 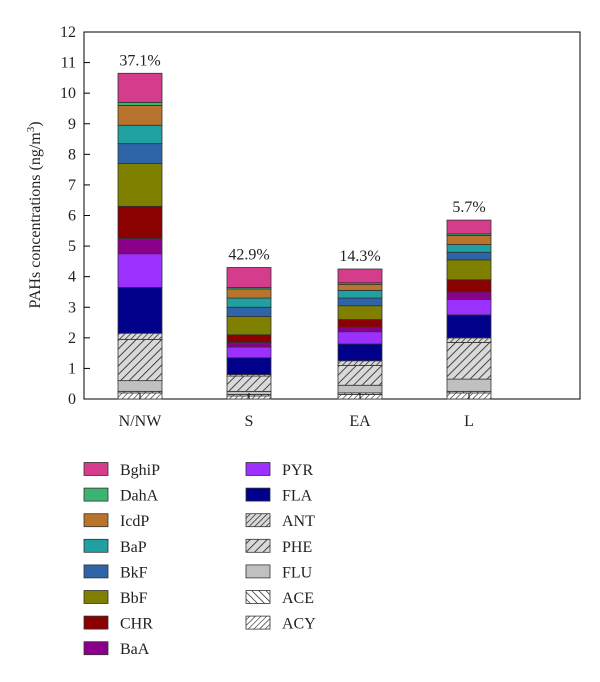 What do you see at coordinates (68, 32) in the screenshot?
I see `y-tick-label: 12` at bounding box center [68, 32].